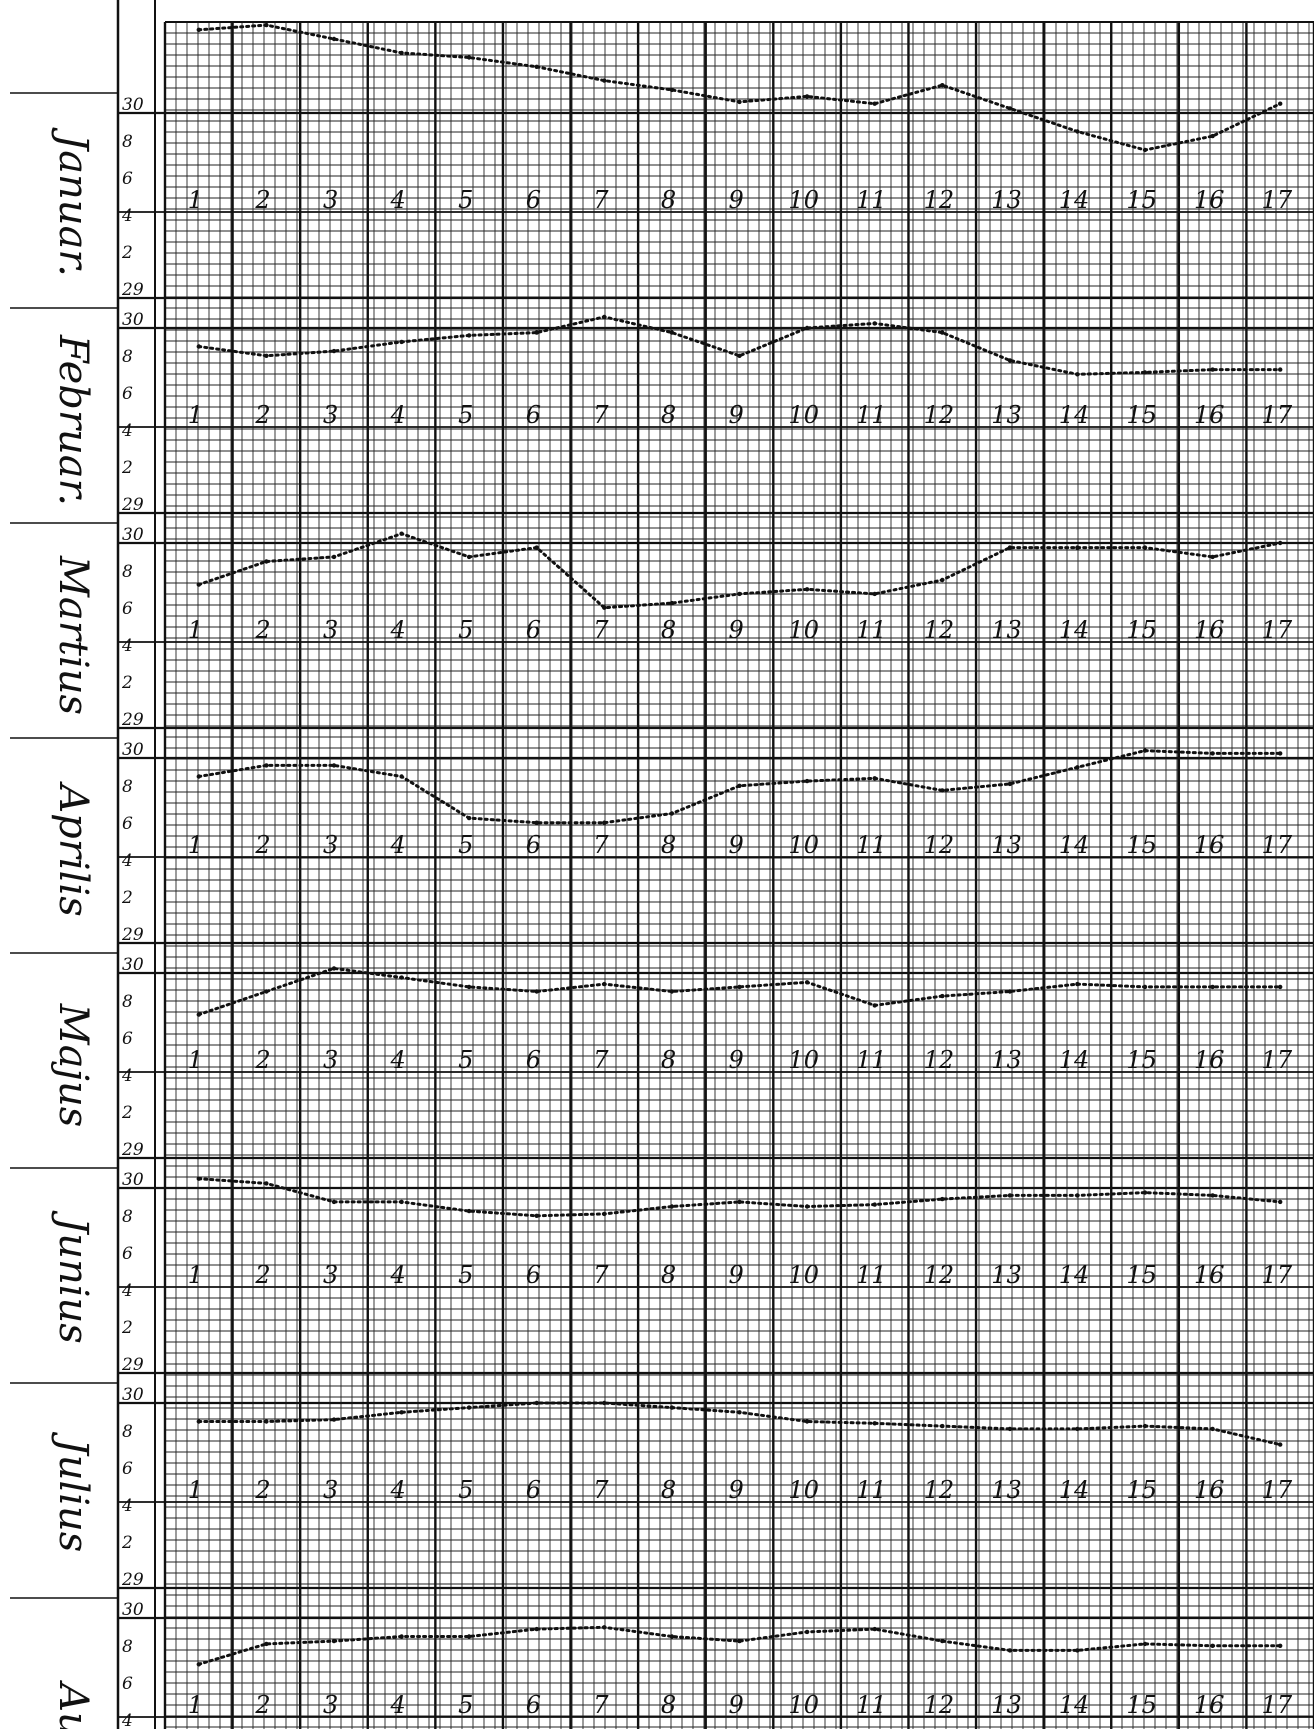  I want to click on y-tick-label: 4, so click(127, 861).